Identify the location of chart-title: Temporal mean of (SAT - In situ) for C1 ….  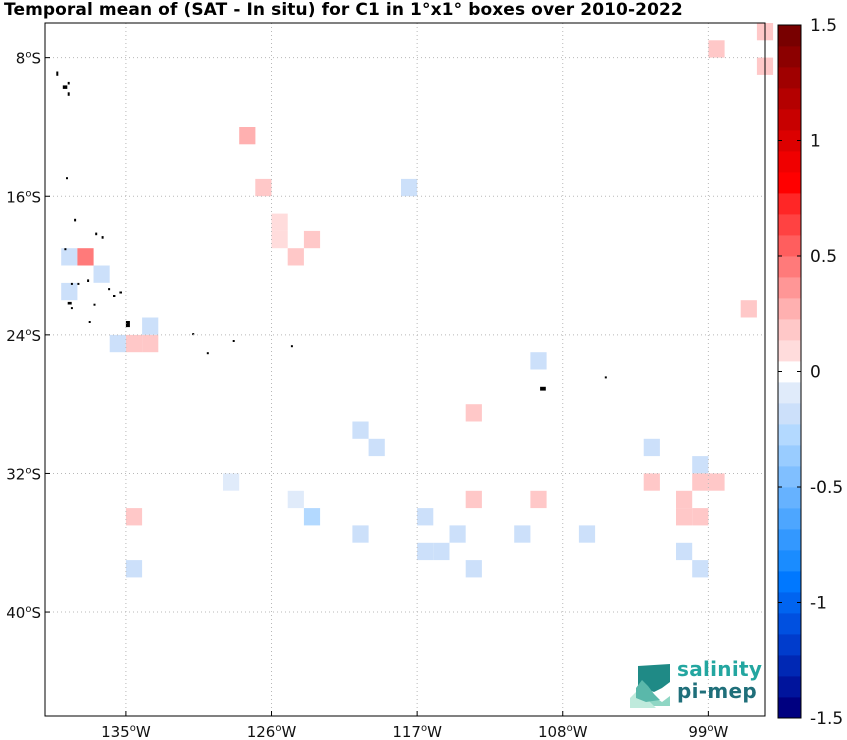
(343, 10).